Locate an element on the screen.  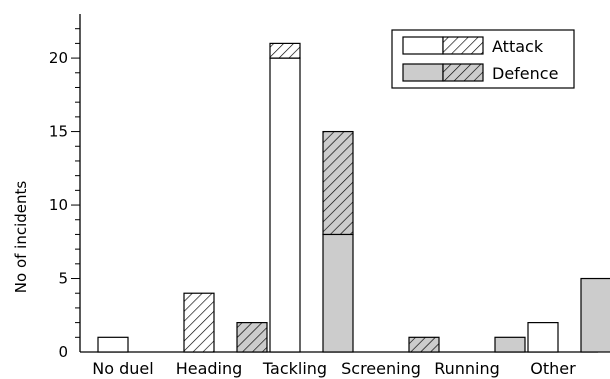
category-label: Other is located at coordinates (553, 368).